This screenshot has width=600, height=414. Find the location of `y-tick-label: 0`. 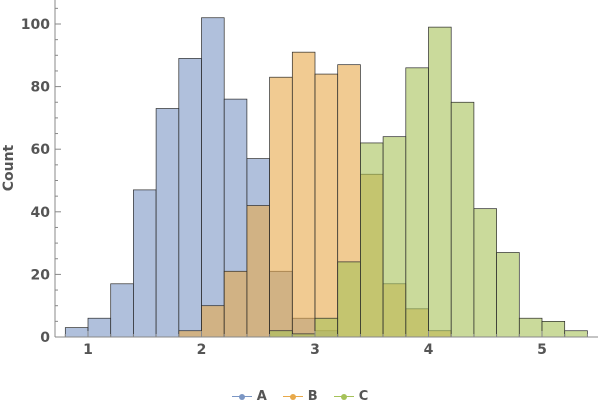

y-tick-label: 0 is located at coordinates (45, 338).